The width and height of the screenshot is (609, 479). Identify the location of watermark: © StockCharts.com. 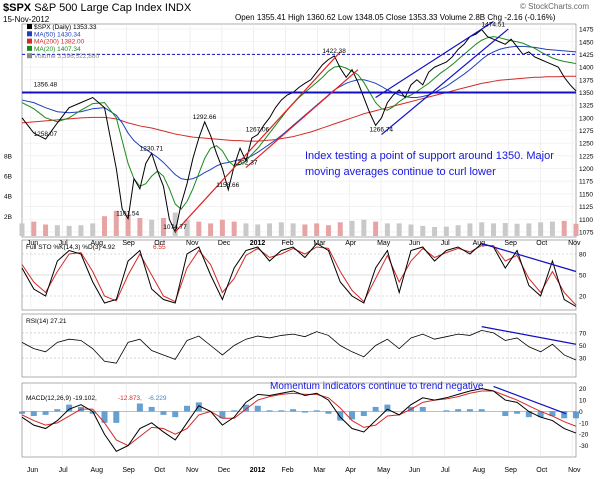
(555, 6).